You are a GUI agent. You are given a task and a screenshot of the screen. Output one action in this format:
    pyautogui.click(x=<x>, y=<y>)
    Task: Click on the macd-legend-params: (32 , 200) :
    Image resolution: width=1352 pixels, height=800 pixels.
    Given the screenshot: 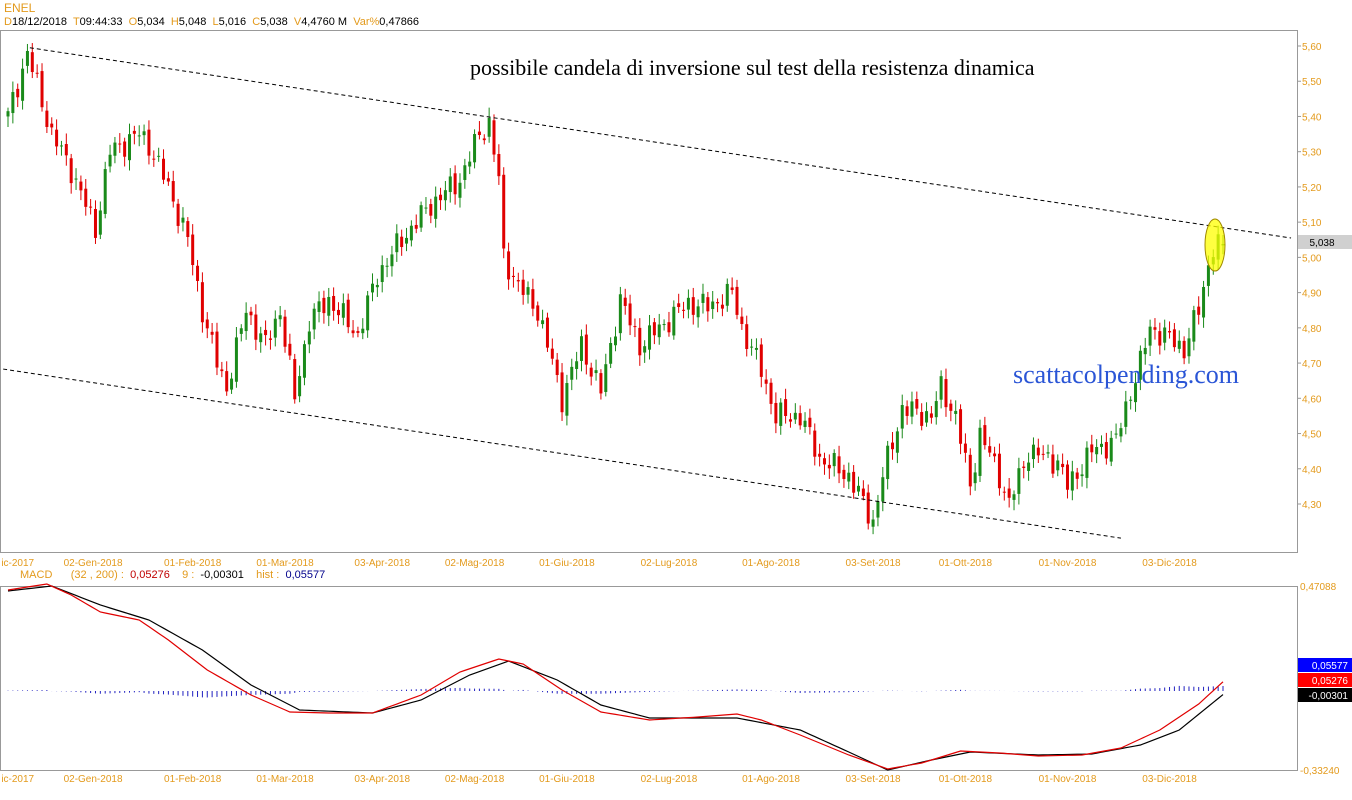 What is the action you would take?
    pyautogui.click(x=97, y=575)
    